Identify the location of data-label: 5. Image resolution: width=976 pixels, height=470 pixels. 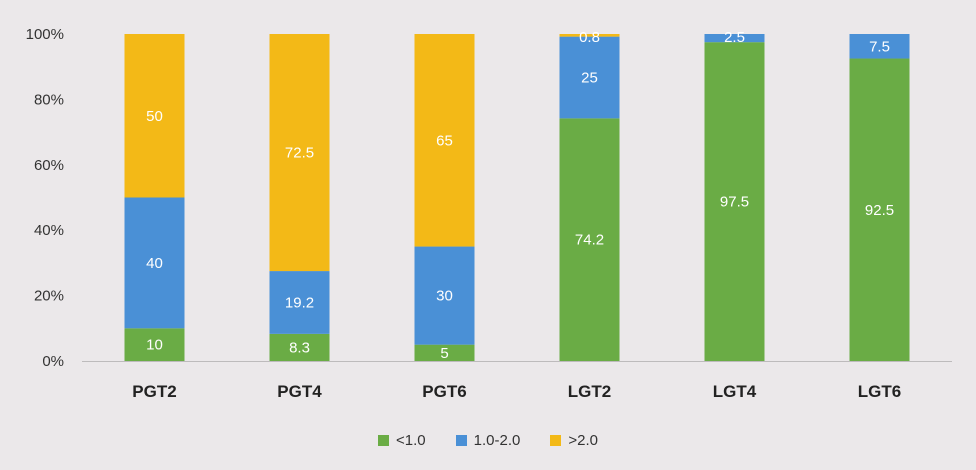
(444, 353).